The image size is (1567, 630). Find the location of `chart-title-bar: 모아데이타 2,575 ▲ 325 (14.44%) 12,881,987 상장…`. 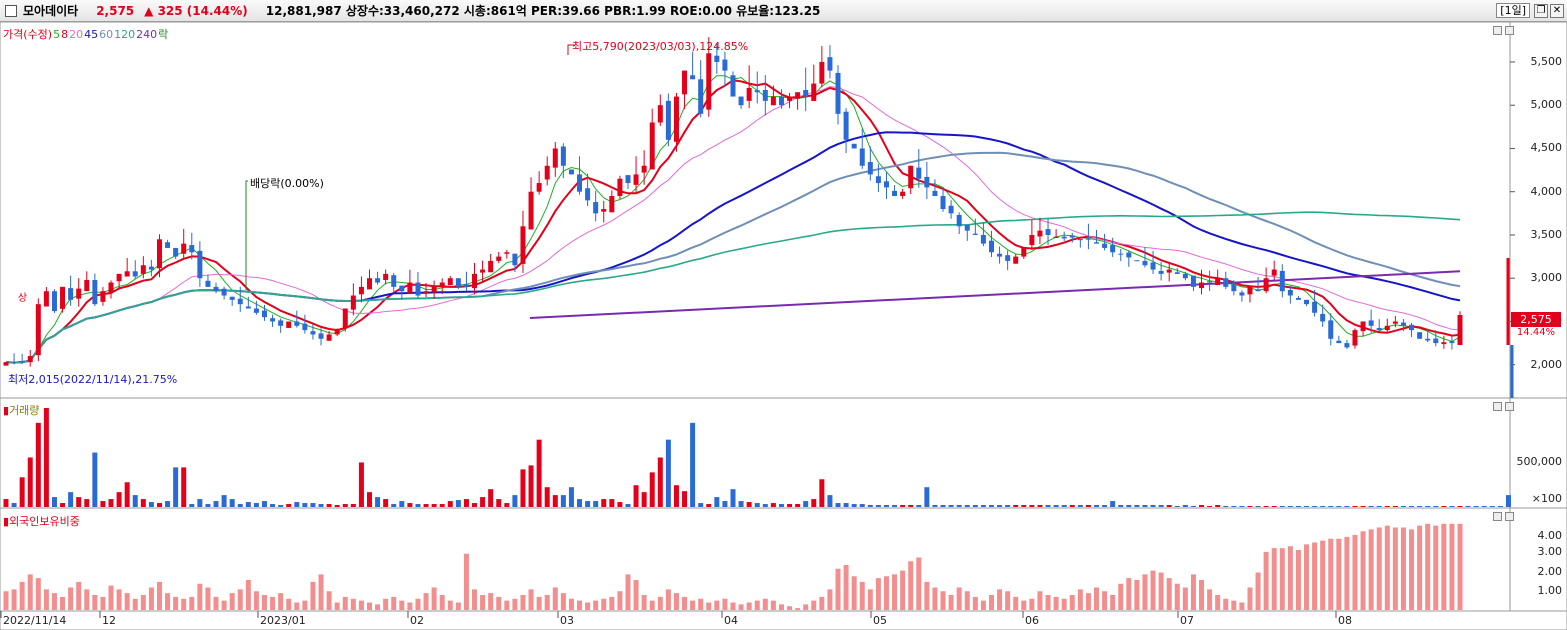

chart-title-bar: 모아데이타 2,575 ▲ 325 (14.44%) 12,881,987 상장… is located at coordinates (783, 11).